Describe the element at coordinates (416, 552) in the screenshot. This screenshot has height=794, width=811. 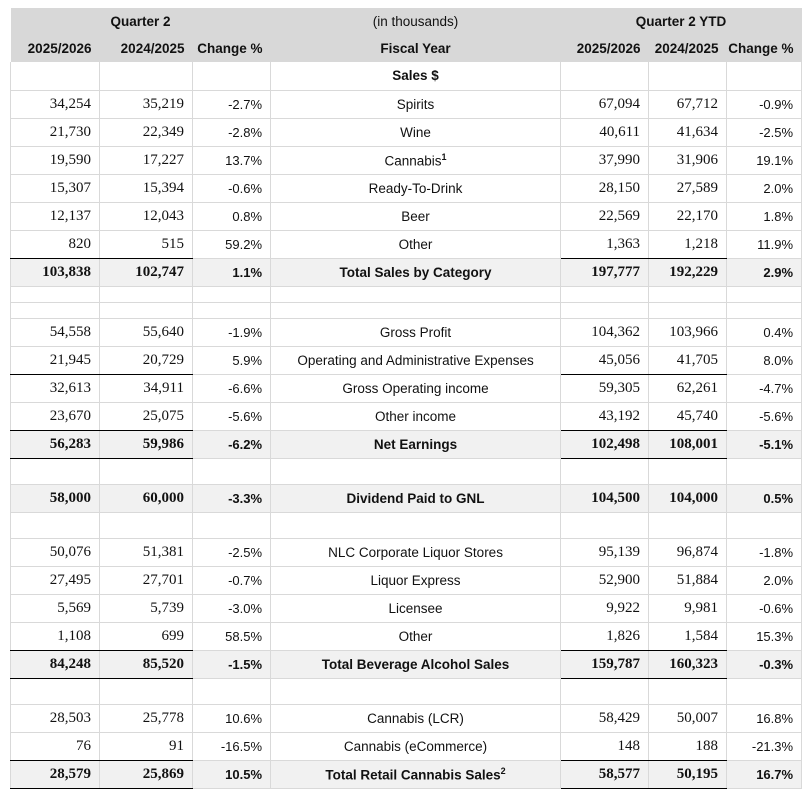
I see `row-label: NLC Corporate Liquor Stores` at that location.